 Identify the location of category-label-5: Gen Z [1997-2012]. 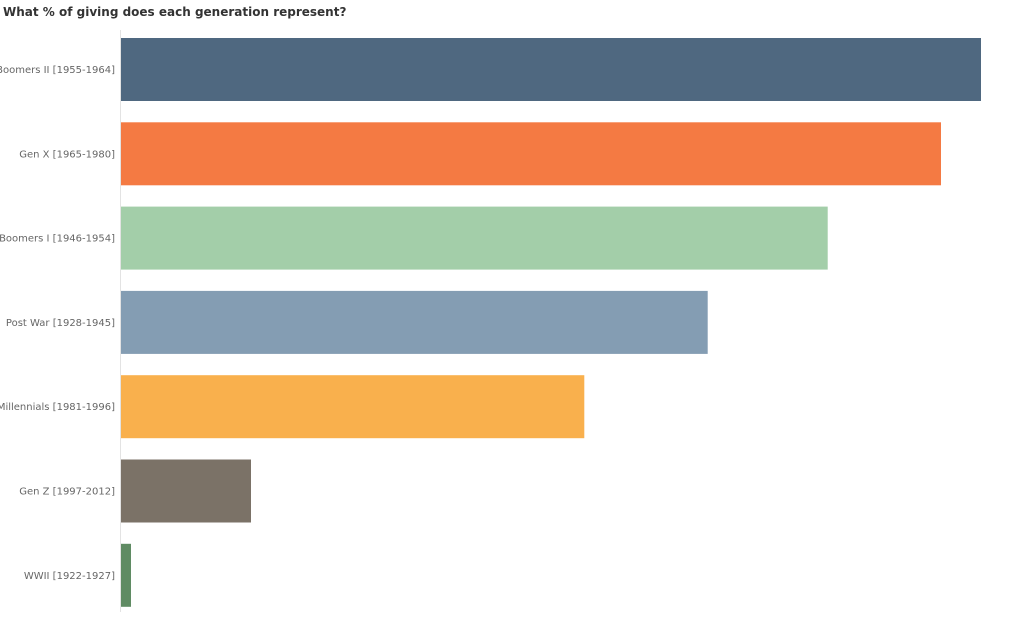
(67, 492).